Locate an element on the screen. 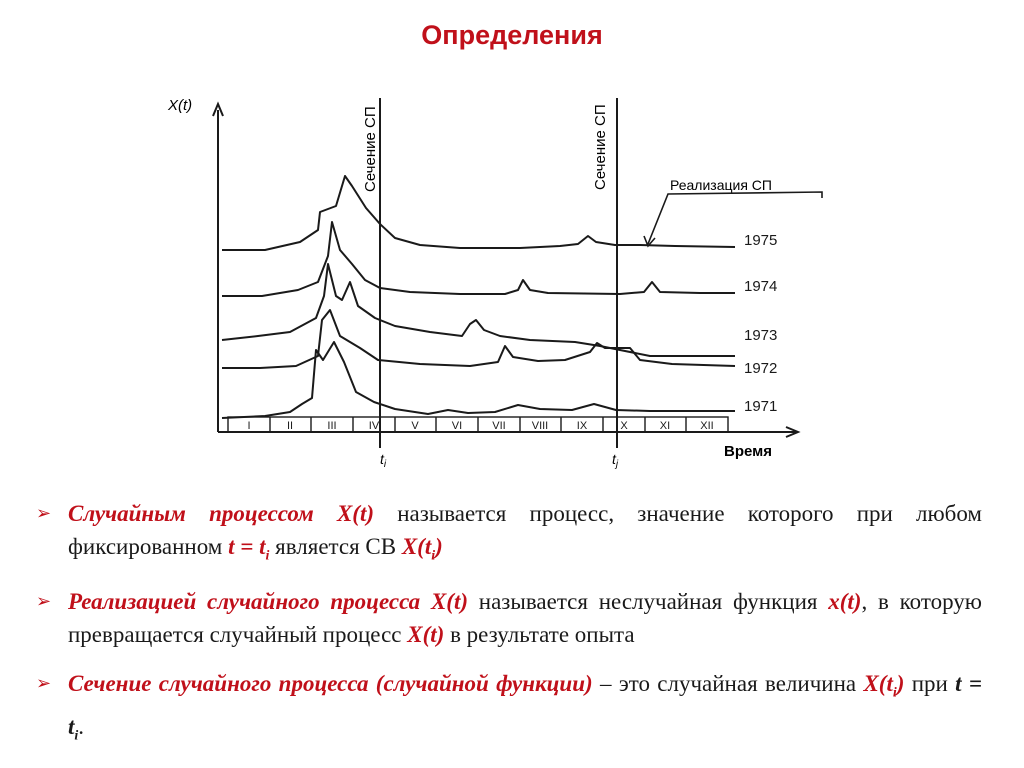  section-lines is located at coordinates (498, 273).